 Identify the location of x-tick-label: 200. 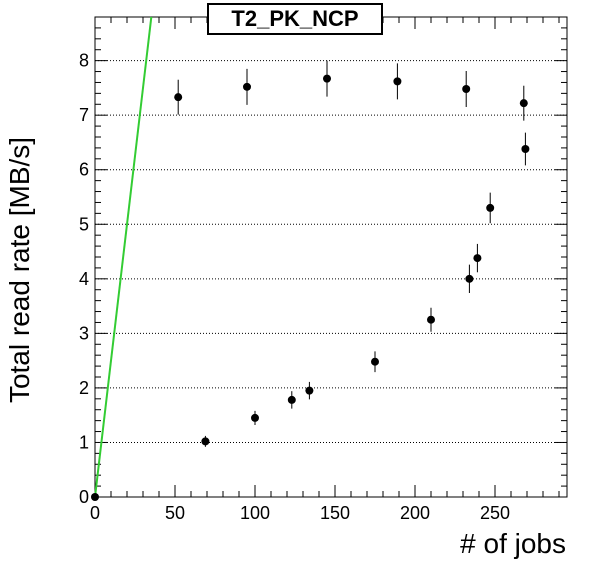
(415, 513).